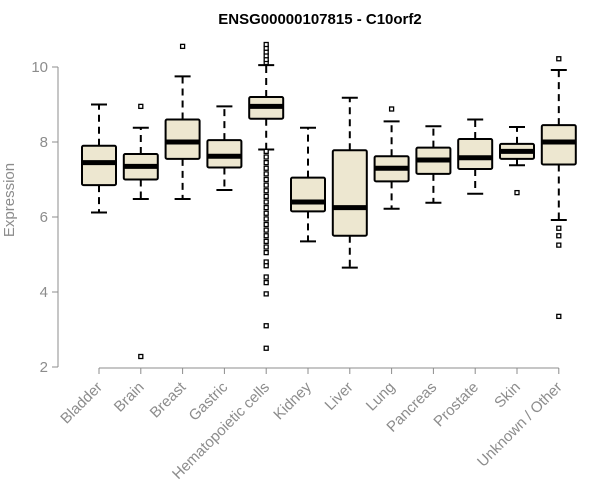 The width and height of the screenshot is (600, 500). I want to click on x-tick-label: Bladder, so click(81, 403).